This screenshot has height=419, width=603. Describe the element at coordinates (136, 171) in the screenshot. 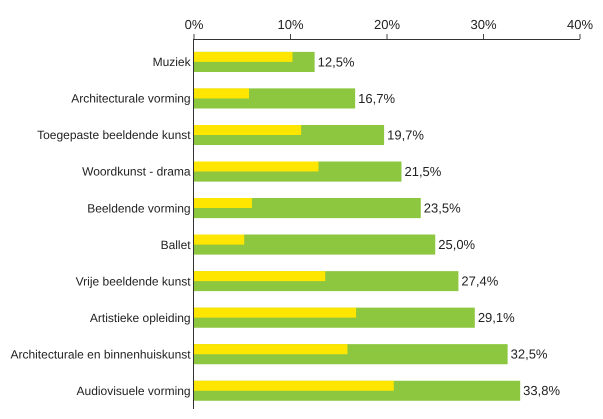

I see `y-tick-label: Woordkunst - drama` at that location.